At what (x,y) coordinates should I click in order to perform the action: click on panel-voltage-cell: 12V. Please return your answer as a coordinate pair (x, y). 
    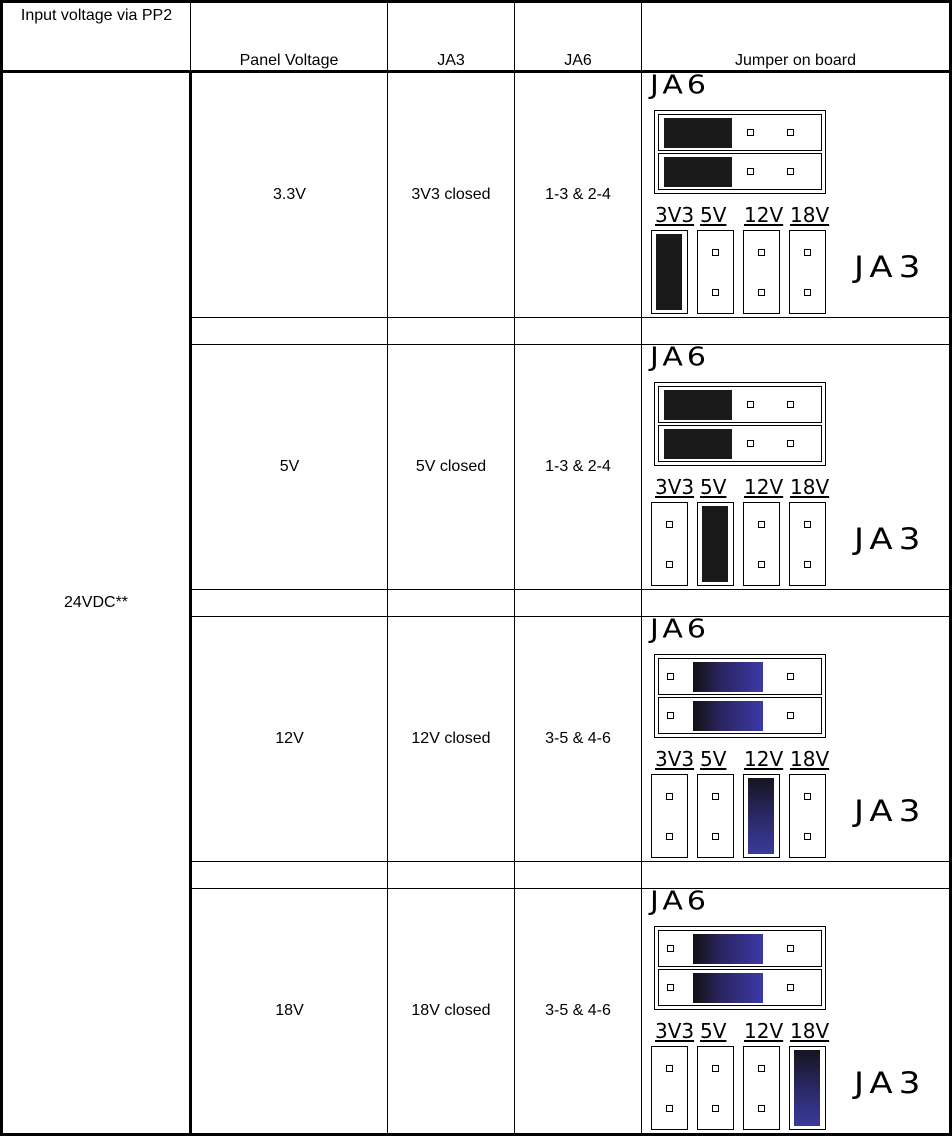
    Looking at the image, I should click on (289, 739).